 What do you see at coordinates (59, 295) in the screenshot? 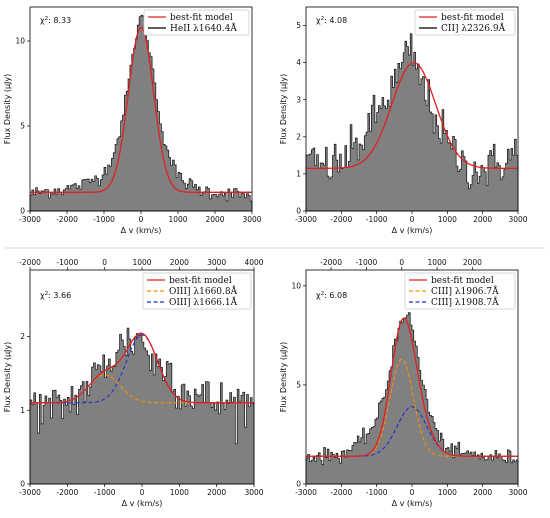
I see `chi2-value: : 3.66` at bounding box center [59, 295].